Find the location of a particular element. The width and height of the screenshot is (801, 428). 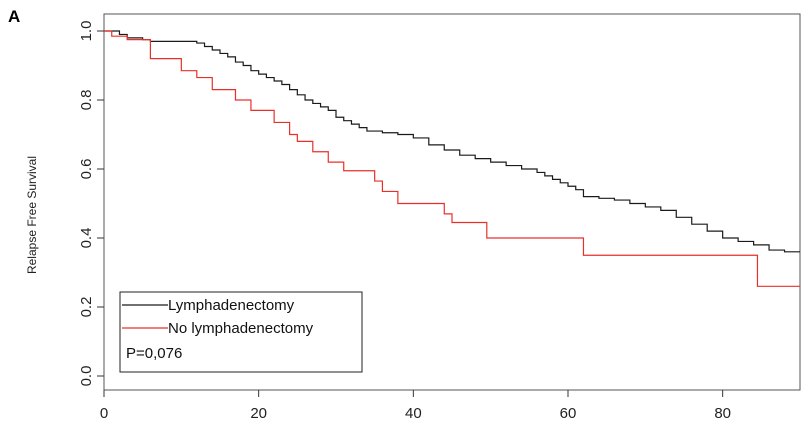

p-value-annotation: P=0,076 is located at coordinates (154, 353).